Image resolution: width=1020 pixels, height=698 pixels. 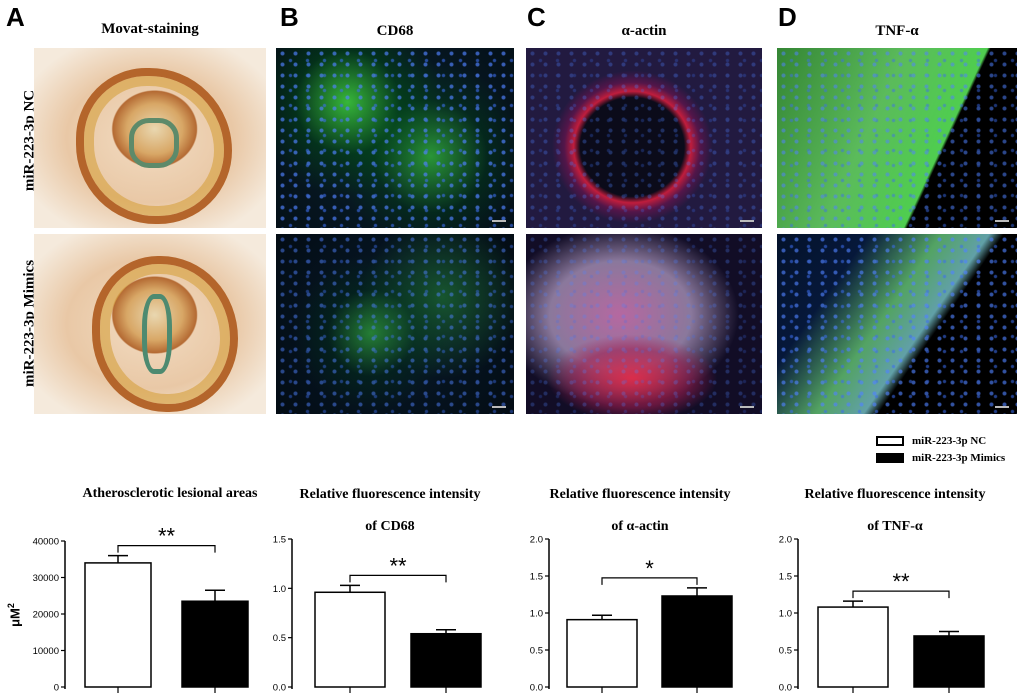 What do you see at coordinates (787, 17) in the screenshot?
I see `panel-letter-d: D` at bounding box center [787, 17].